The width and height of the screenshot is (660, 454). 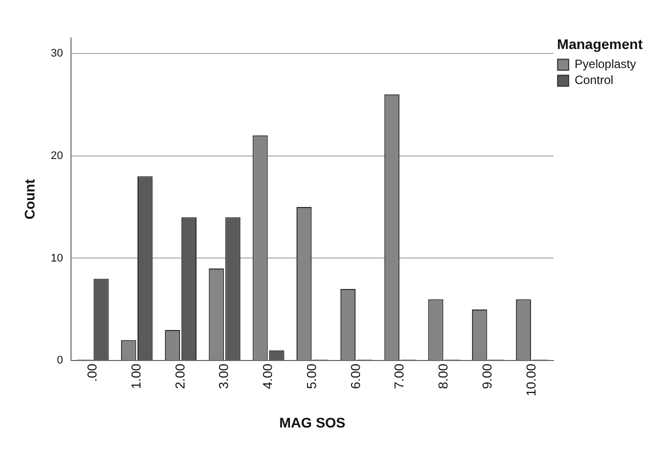 I want to click on legend-label: Pyeloplasty, so click(x=605, y=64).